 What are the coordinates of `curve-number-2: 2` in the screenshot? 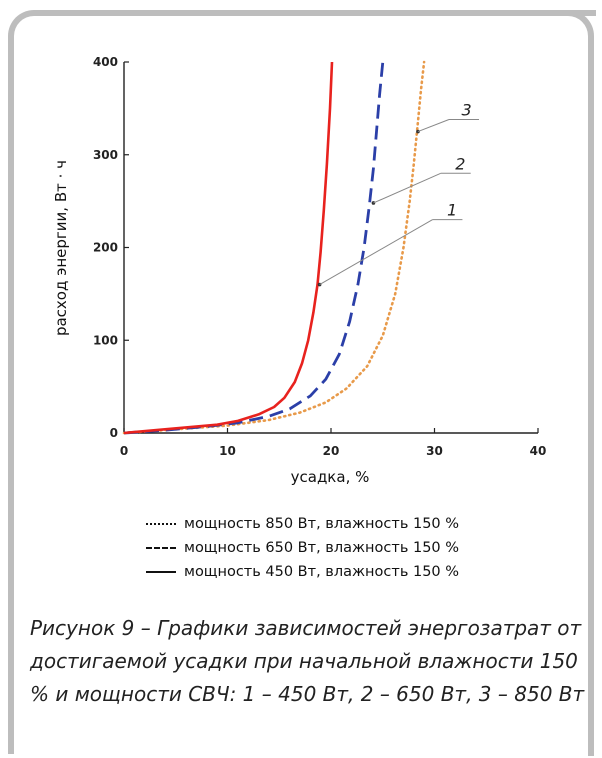 It's located at (460, 163).